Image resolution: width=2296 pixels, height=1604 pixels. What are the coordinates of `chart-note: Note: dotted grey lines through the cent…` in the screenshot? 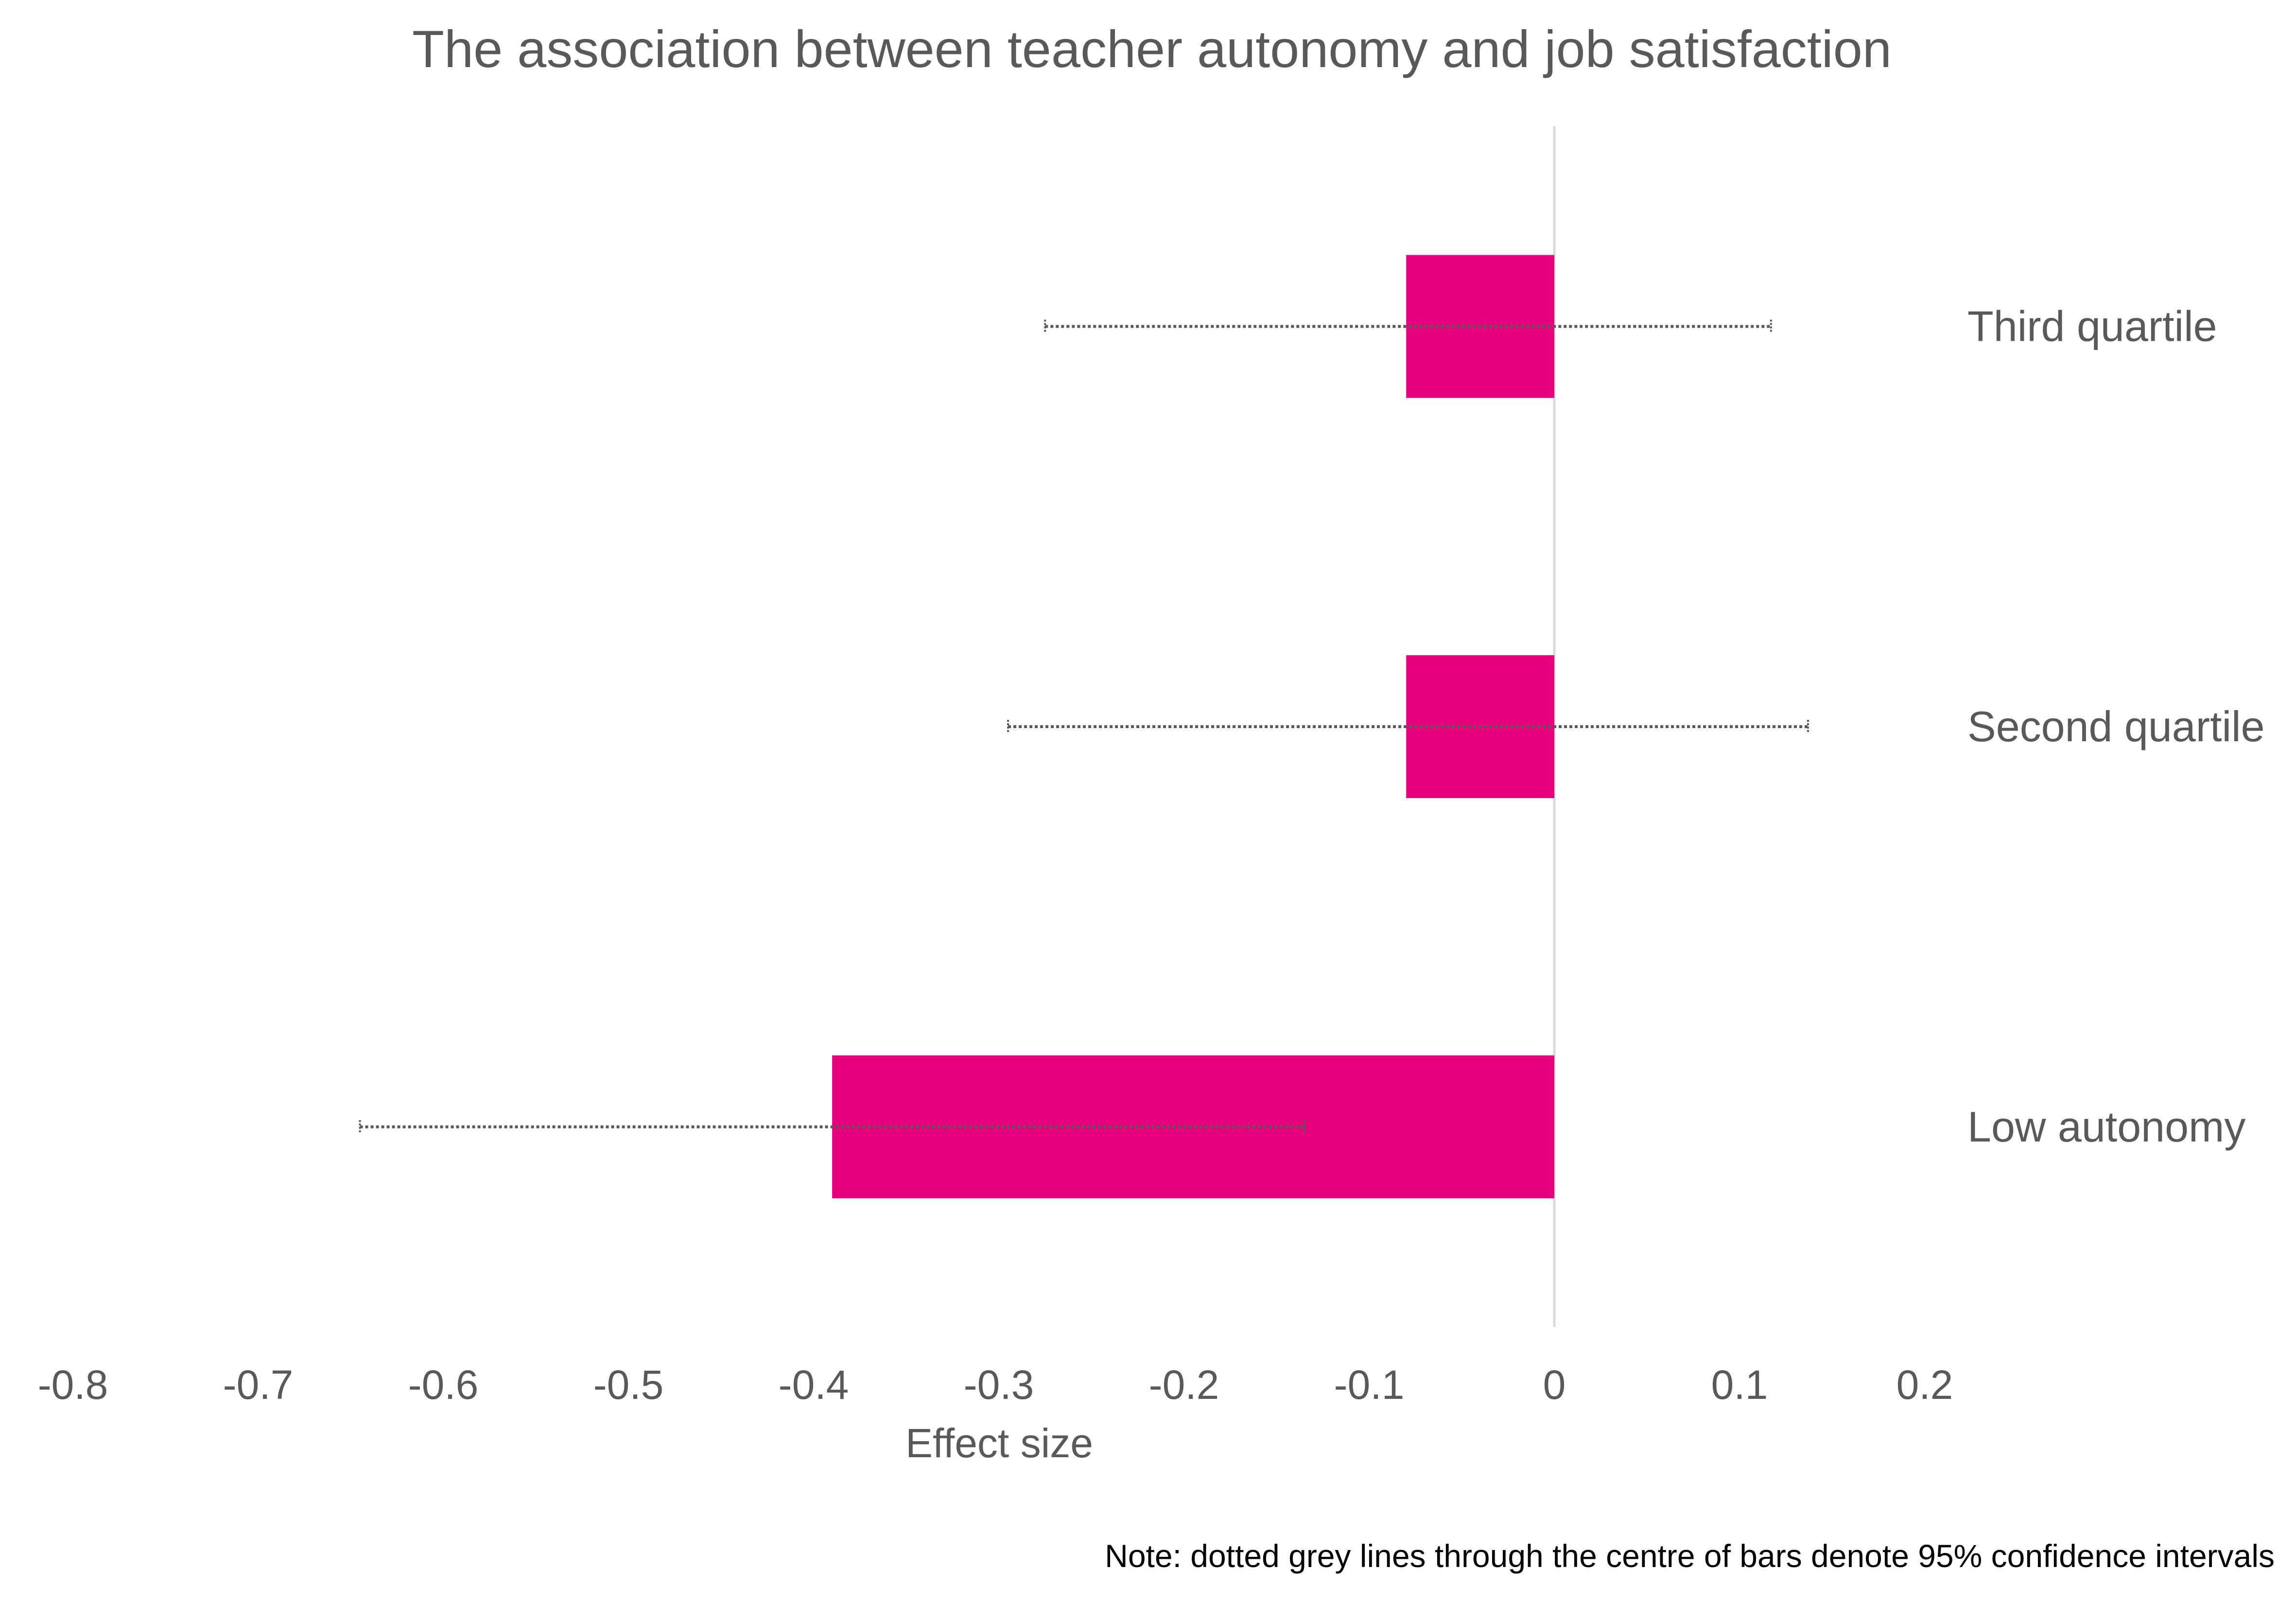 It's located at (1690, 1556).